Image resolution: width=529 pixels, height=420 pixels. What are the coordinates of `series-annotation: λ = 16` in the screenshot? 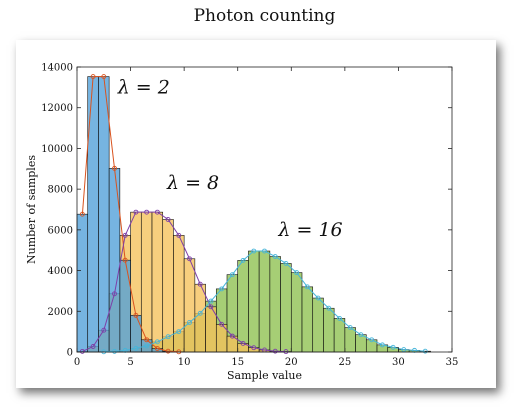 It's located at (309, 230).